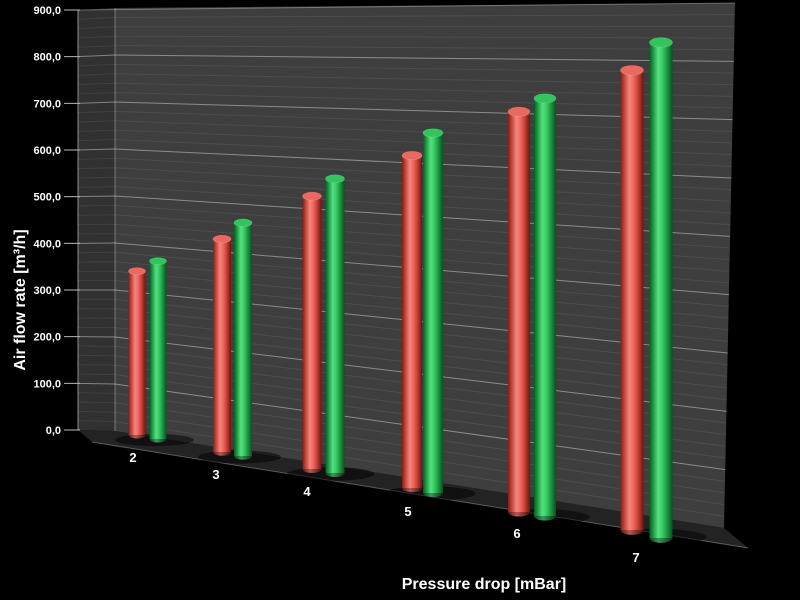  What do you see at coordinates (406, 6) in the screenshot?
I see `wall-top-edge` at bounding box center [406, 6].